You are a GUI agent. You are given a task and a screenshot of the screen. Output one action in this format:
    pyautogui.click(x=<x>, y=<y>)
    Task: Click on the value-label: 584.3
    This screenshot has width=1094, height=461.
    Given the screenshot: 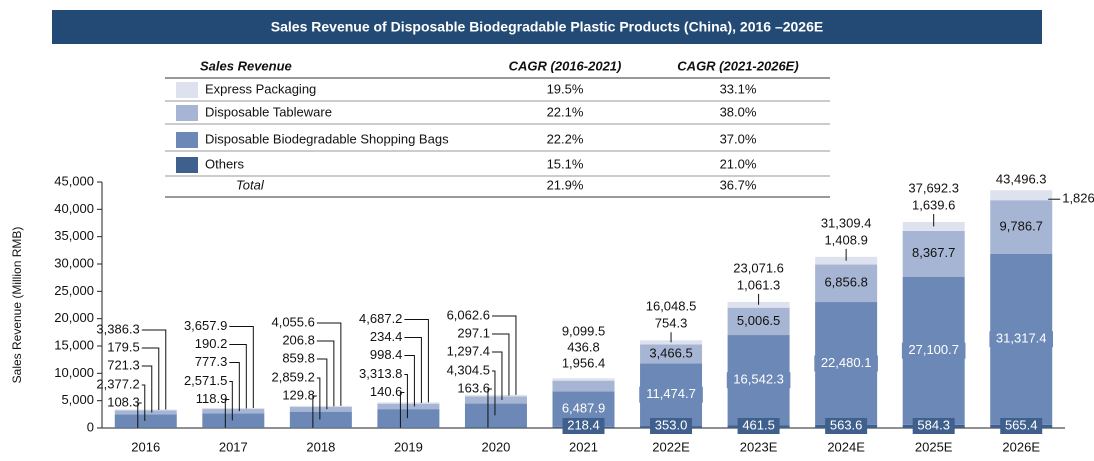 What is the action you would take?
    pyautogui.click(x=933, y=424)
    